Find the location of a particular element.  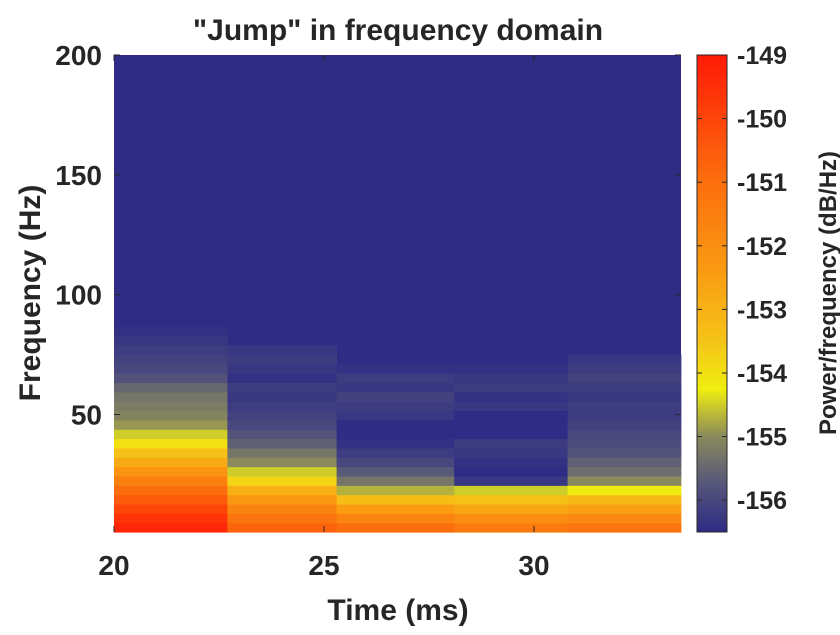

y-tick-label: 100 is located at coordinates (78, 295).